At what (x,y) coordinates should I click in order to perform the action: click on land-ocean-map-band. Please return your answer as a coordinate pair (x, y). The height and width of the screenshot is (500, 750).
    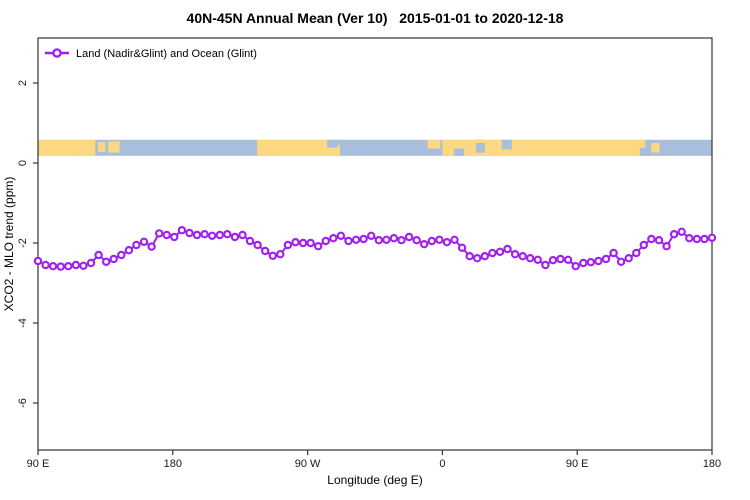
    Looking at the image, I should click on (375, 147).